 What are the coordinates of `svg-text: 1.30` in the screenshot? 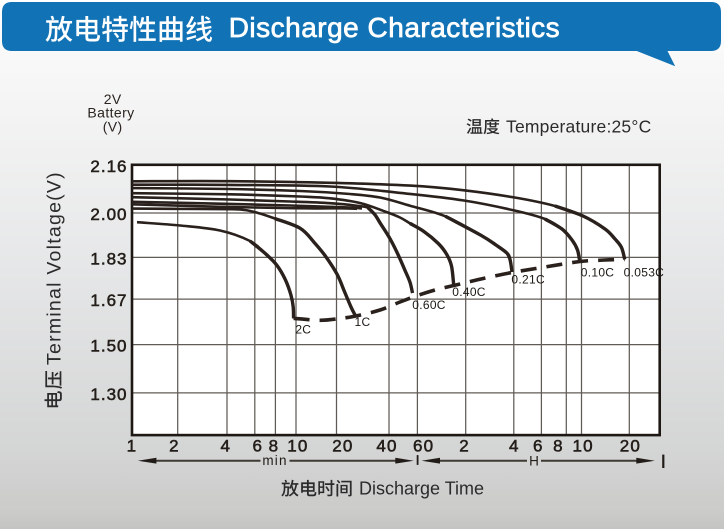 It's located at (108, 394).